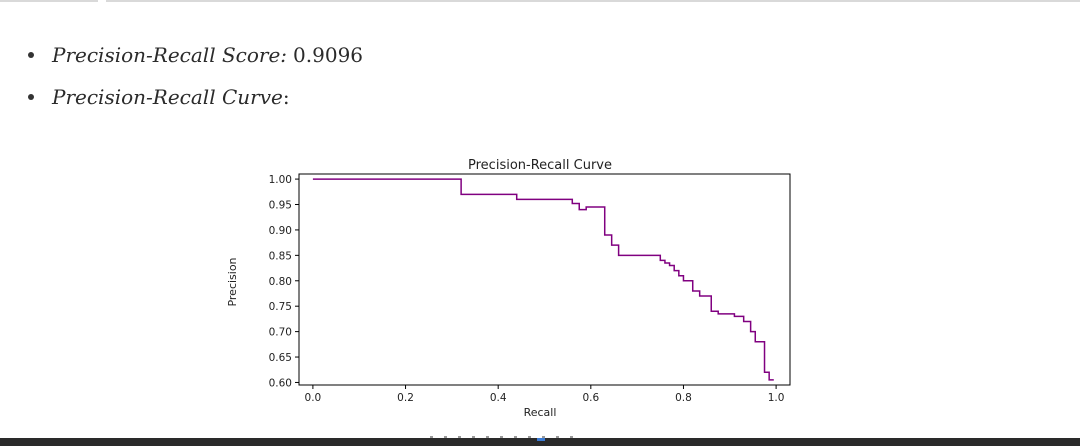 The height and width of the screenshot is (446, 1080). I want to click on x-tick-label: 0.2, so click(405, 398).